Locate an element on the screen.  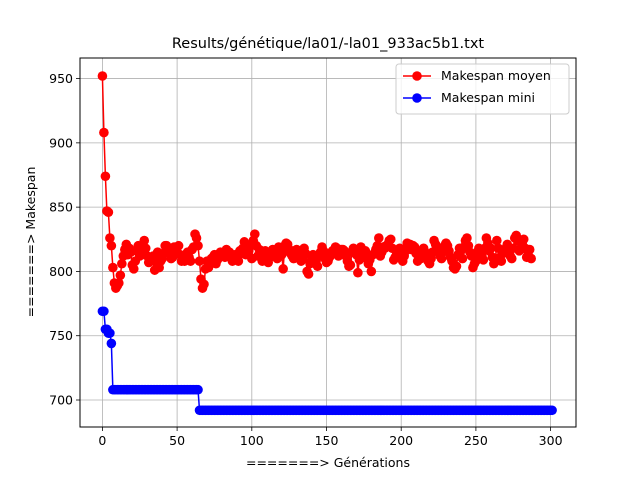
y-tick-label: 750 is located at coordinates (61, 335).